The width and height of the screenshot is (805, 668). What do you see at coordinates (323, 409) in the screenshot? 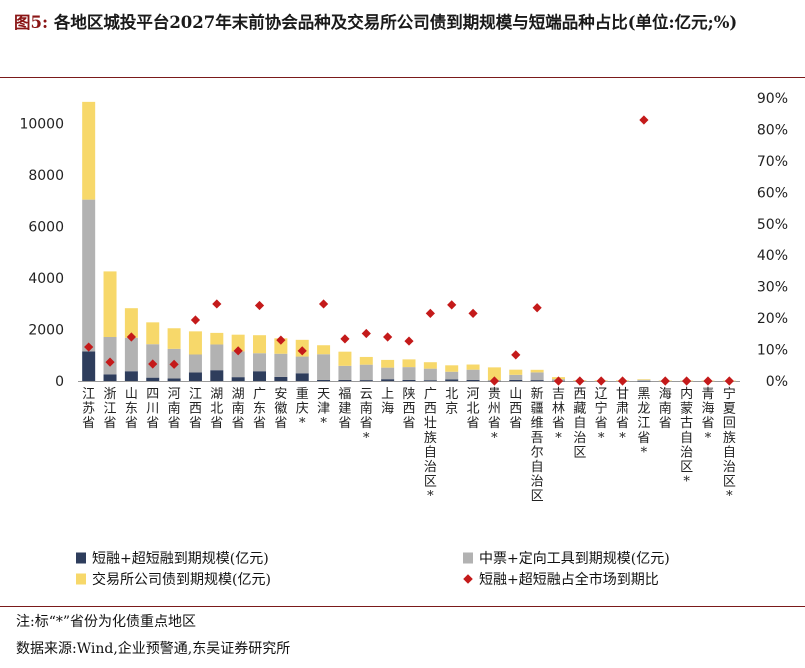
I see `svg-text: 津` at bounding box center [323, 409].